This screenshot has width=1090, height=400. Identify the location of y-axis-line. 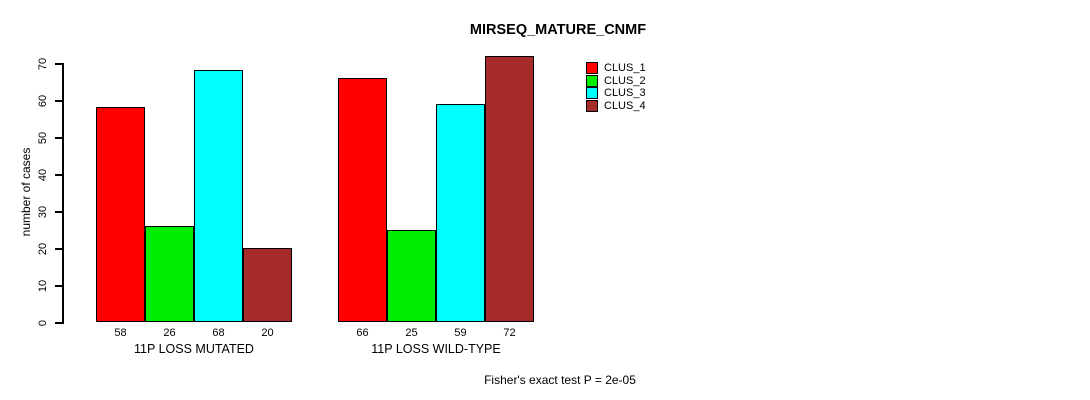
(63, 193).